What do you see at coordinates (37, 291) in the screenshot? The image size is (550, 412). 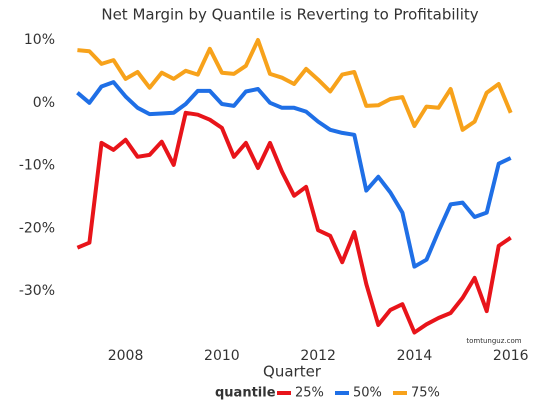 I see `y-tick-label: -30%` at bounding box center [37, 291].